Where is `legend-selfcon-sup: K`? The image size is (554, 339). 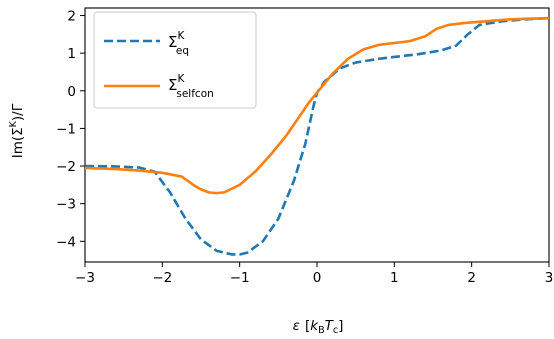 legend-selfcon-sup: K is located at coordinates (181, 79).